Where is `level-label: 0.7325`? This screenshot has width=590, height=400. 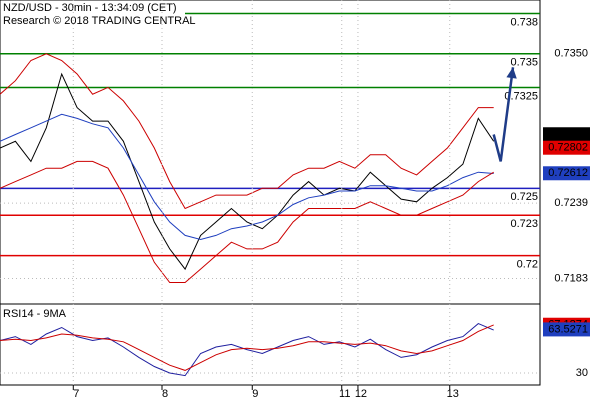 level-label: 0.7325 is located at coordinates (521, 96).